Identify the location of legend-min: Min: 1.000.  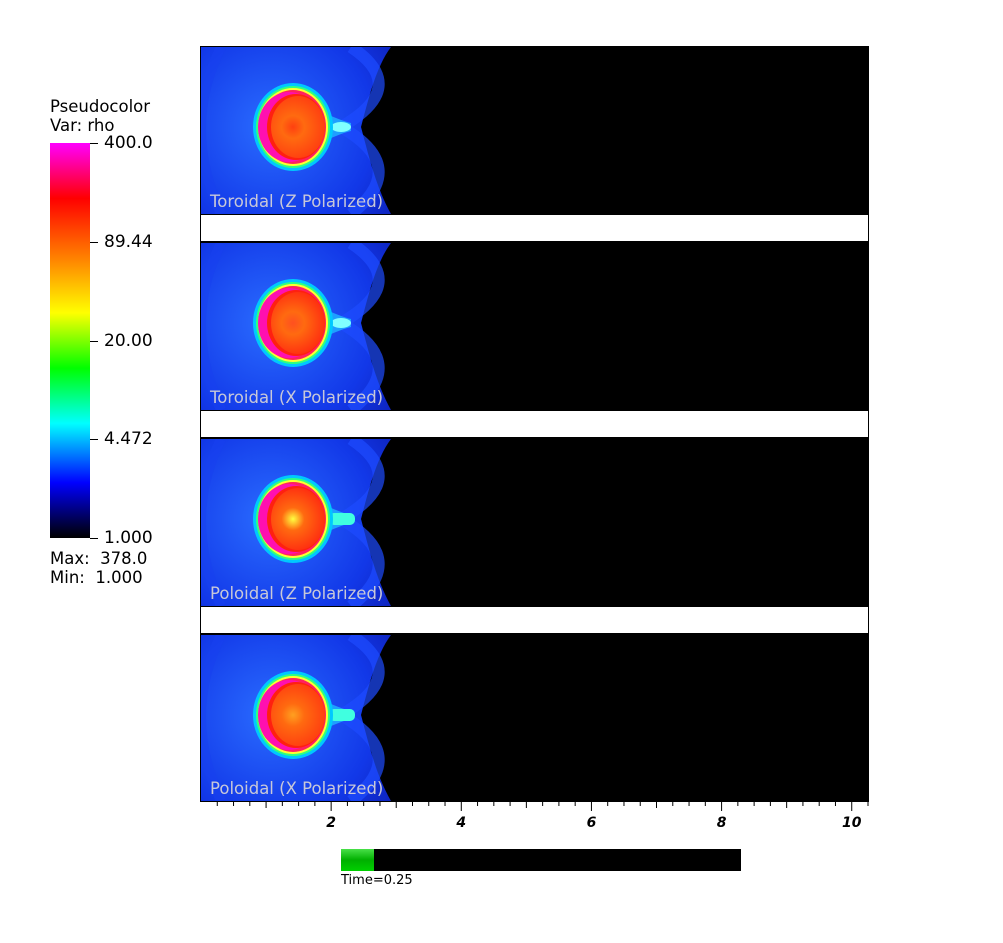
(96, 577).